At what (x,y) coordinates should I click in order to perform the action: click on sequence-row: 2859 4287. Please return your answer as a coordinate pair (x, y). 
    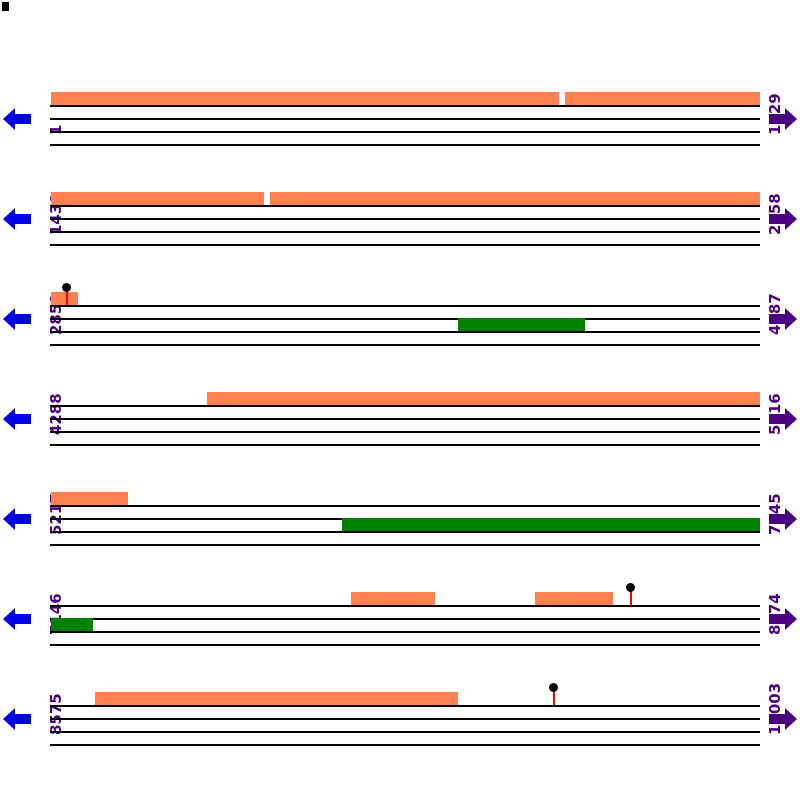
    Looking at the image, I should click on (400, 324).